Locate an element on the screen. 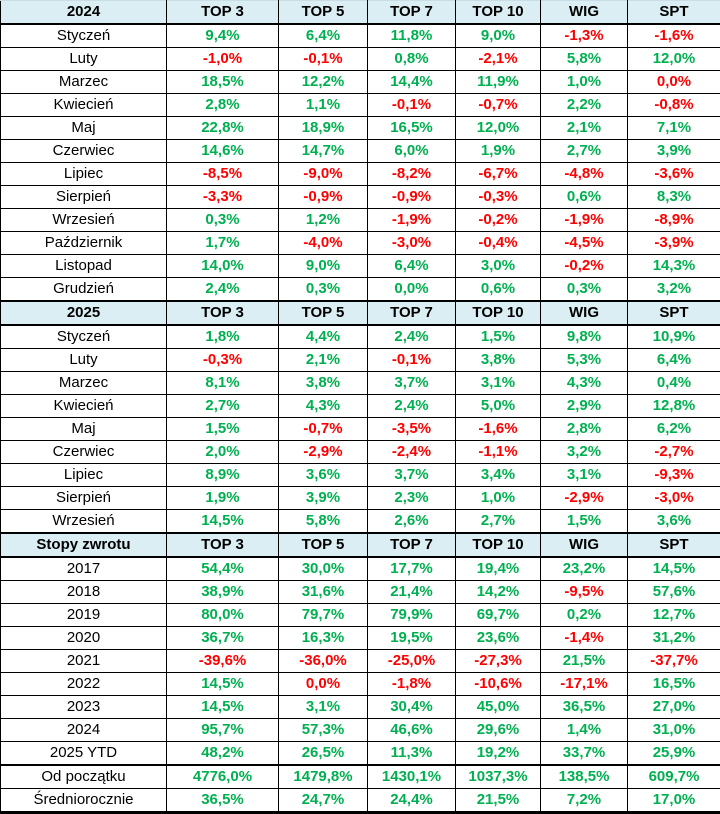  value-cell-stycze-top-5: 4,4% is located at coordinates (323, 337).